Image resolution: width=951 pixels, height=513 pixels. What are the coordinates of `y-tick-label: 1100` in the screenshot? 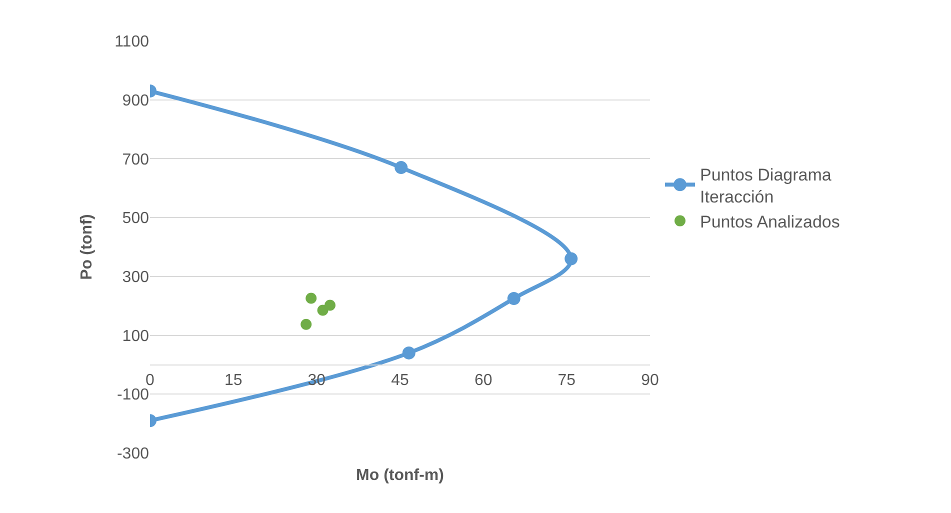 It's located at (132, 42).